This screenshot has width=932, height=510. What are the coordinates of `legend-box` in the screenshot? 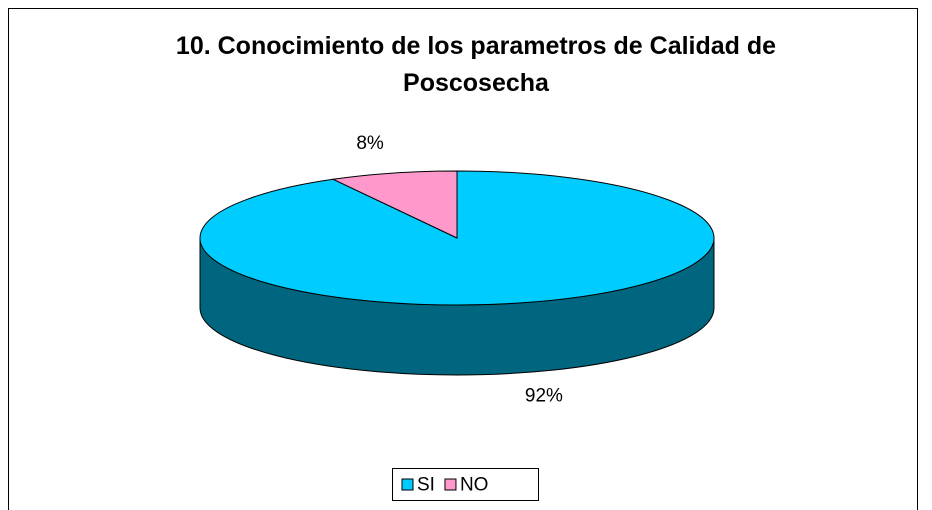 It's located at (465, 484).